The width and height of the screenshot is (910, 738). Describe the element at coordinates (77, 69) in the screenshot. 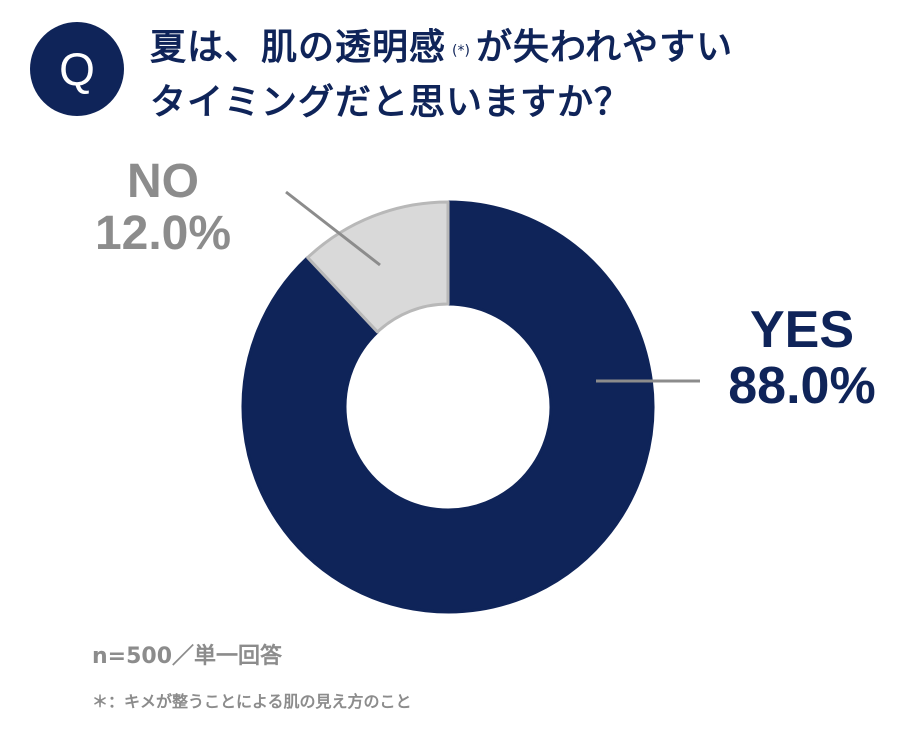

I see `question-badge: Q` at that location.